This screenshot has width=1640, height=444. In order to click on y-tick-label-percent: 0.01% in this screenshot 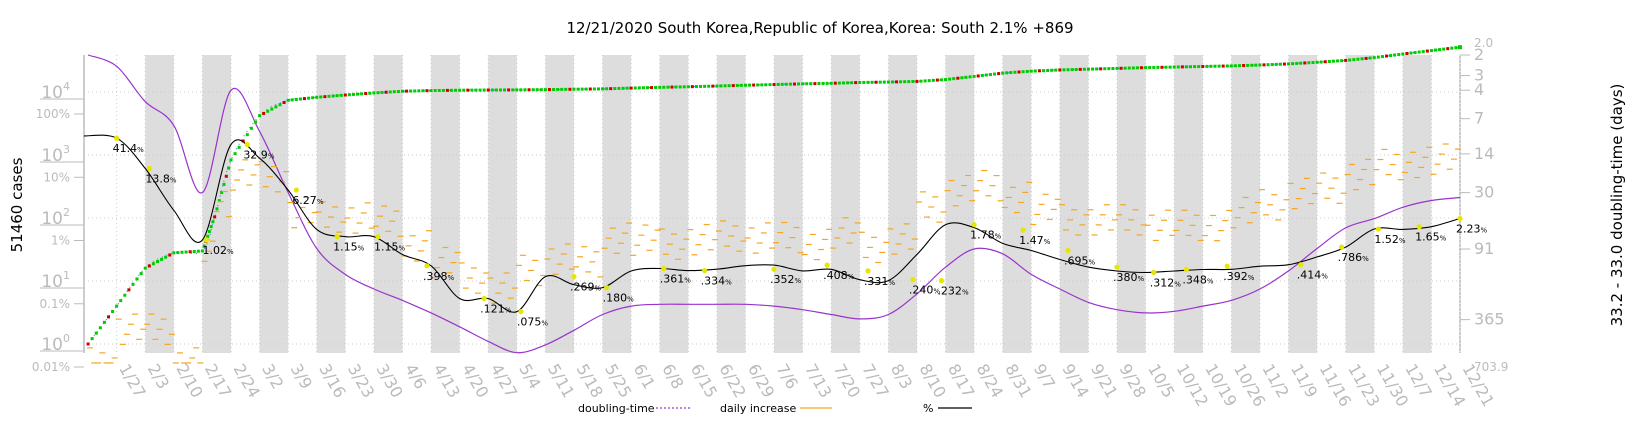, I will do `click(51, 367)`.